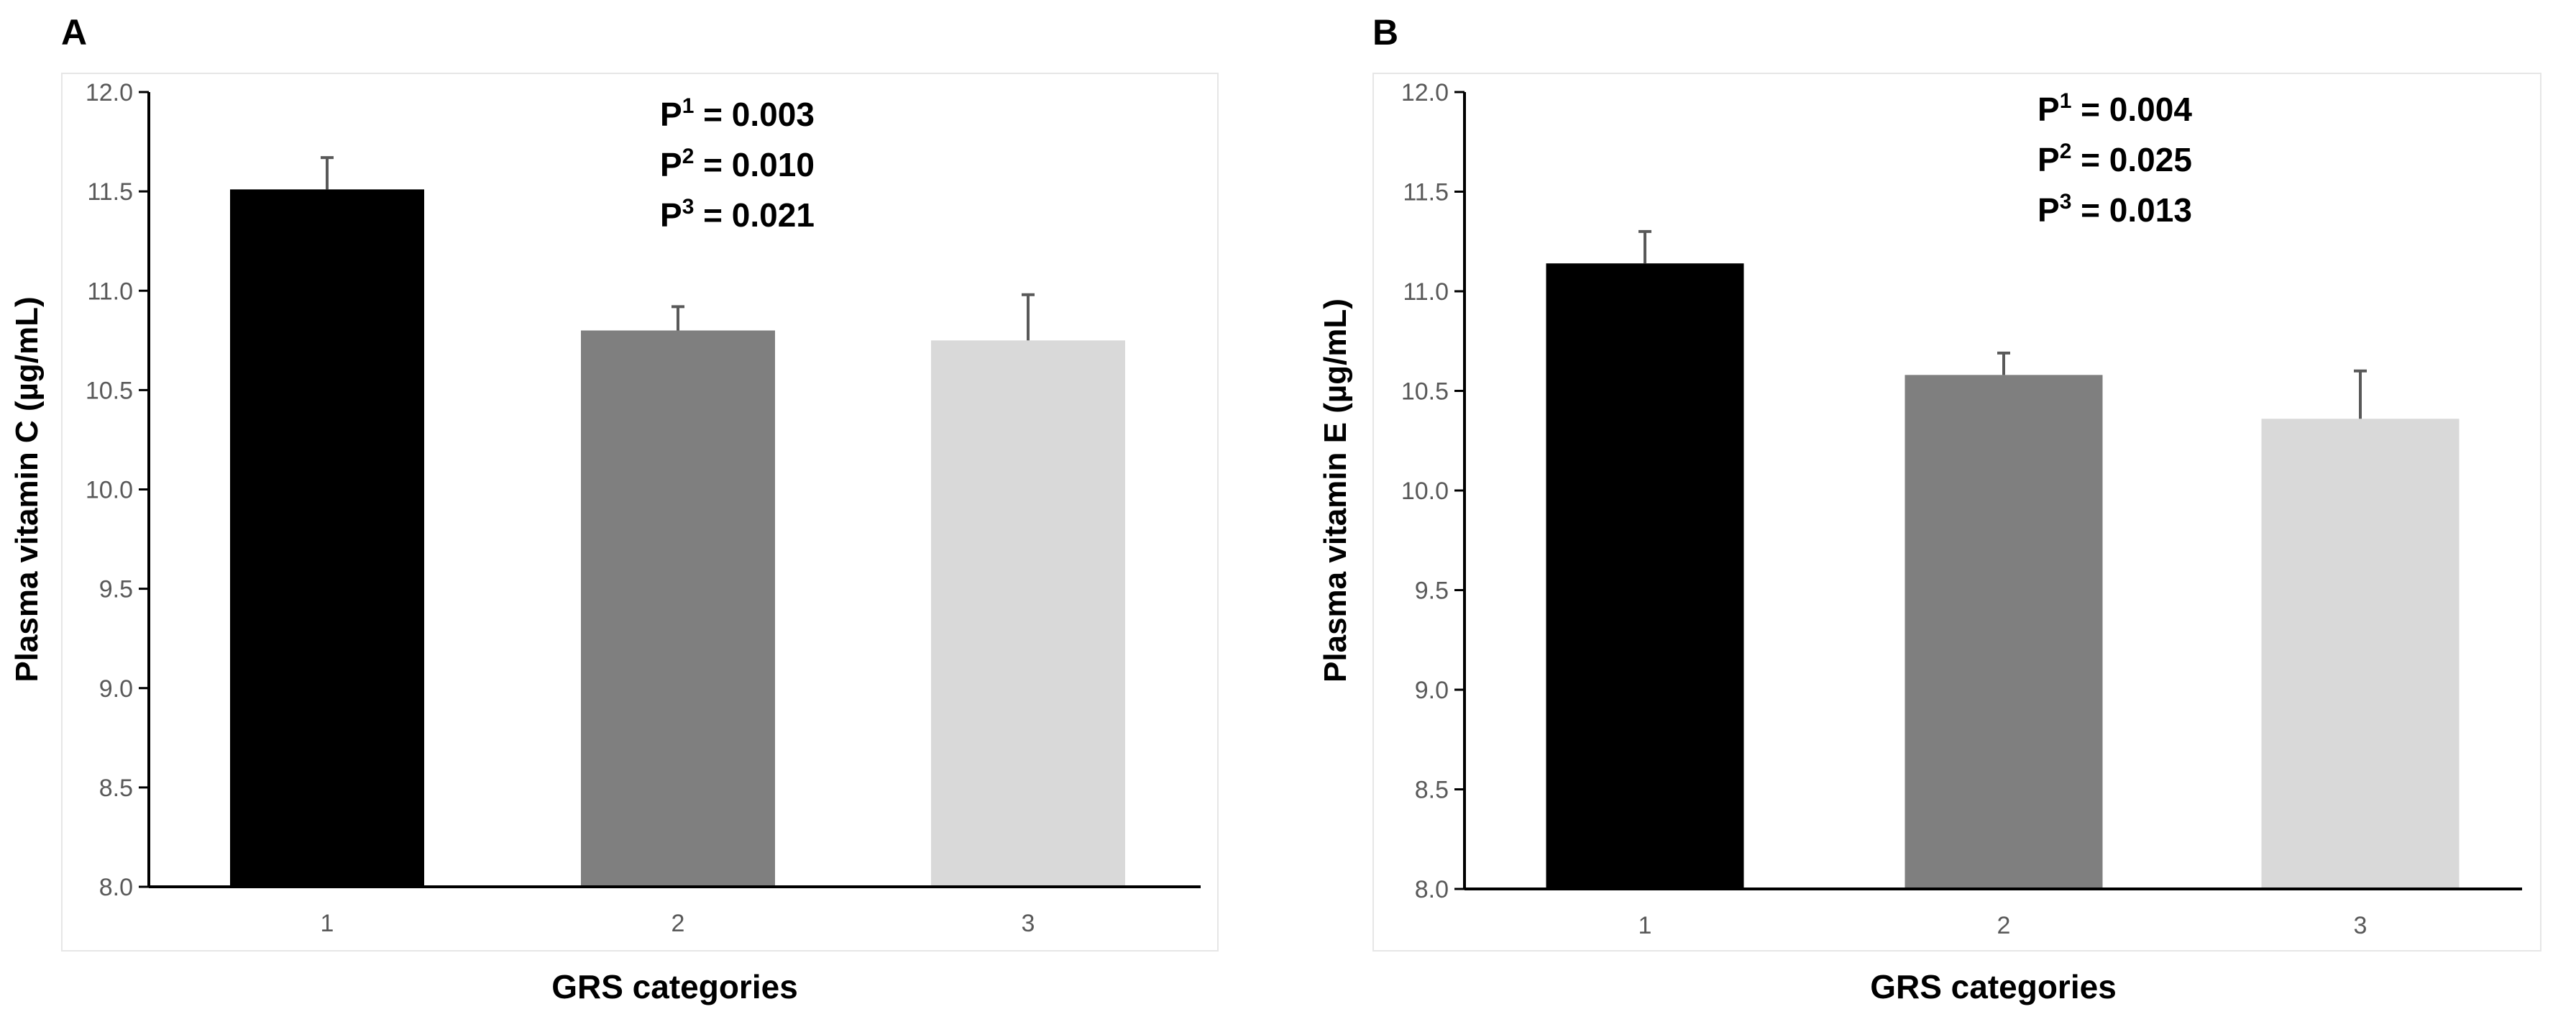 The image size is (2576, 1022). Describe the element at coordinates (1425, 392) in the screenshot. I see `panel-b-ytick-label: 10.5` at that location.